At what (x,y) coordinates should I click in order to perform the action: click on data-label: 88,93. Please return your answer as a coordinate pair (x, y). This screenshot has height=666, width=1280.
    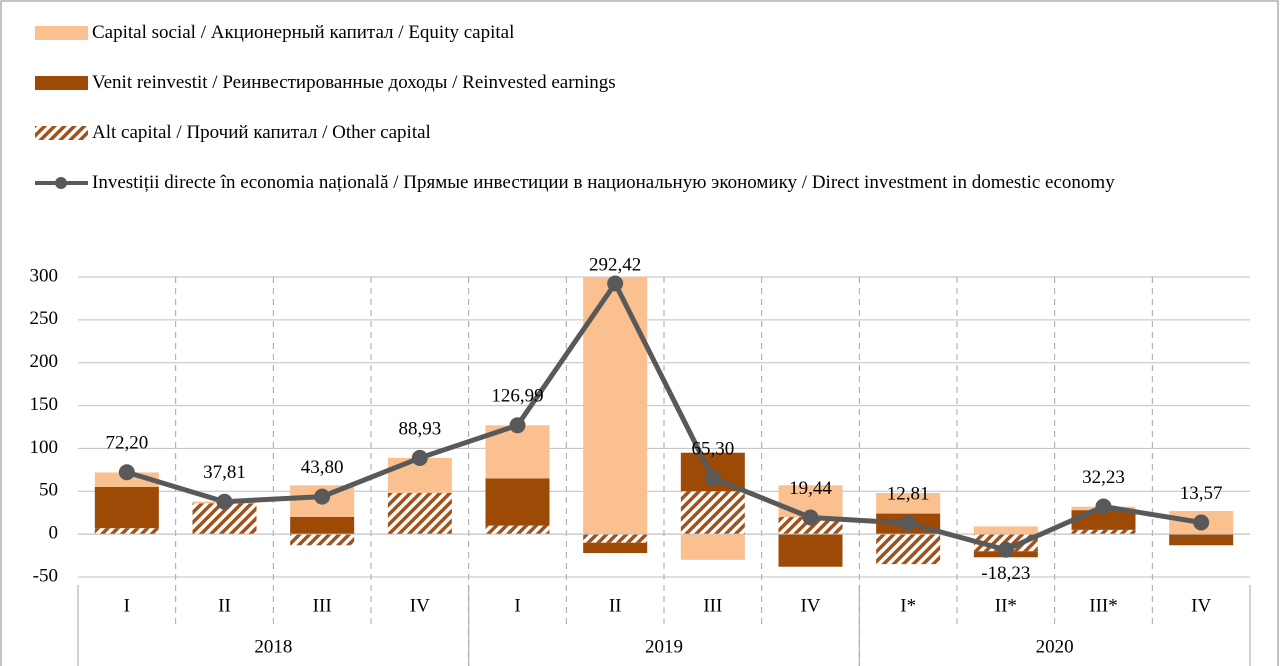
    Looking at the image, I should click on (419, 428).